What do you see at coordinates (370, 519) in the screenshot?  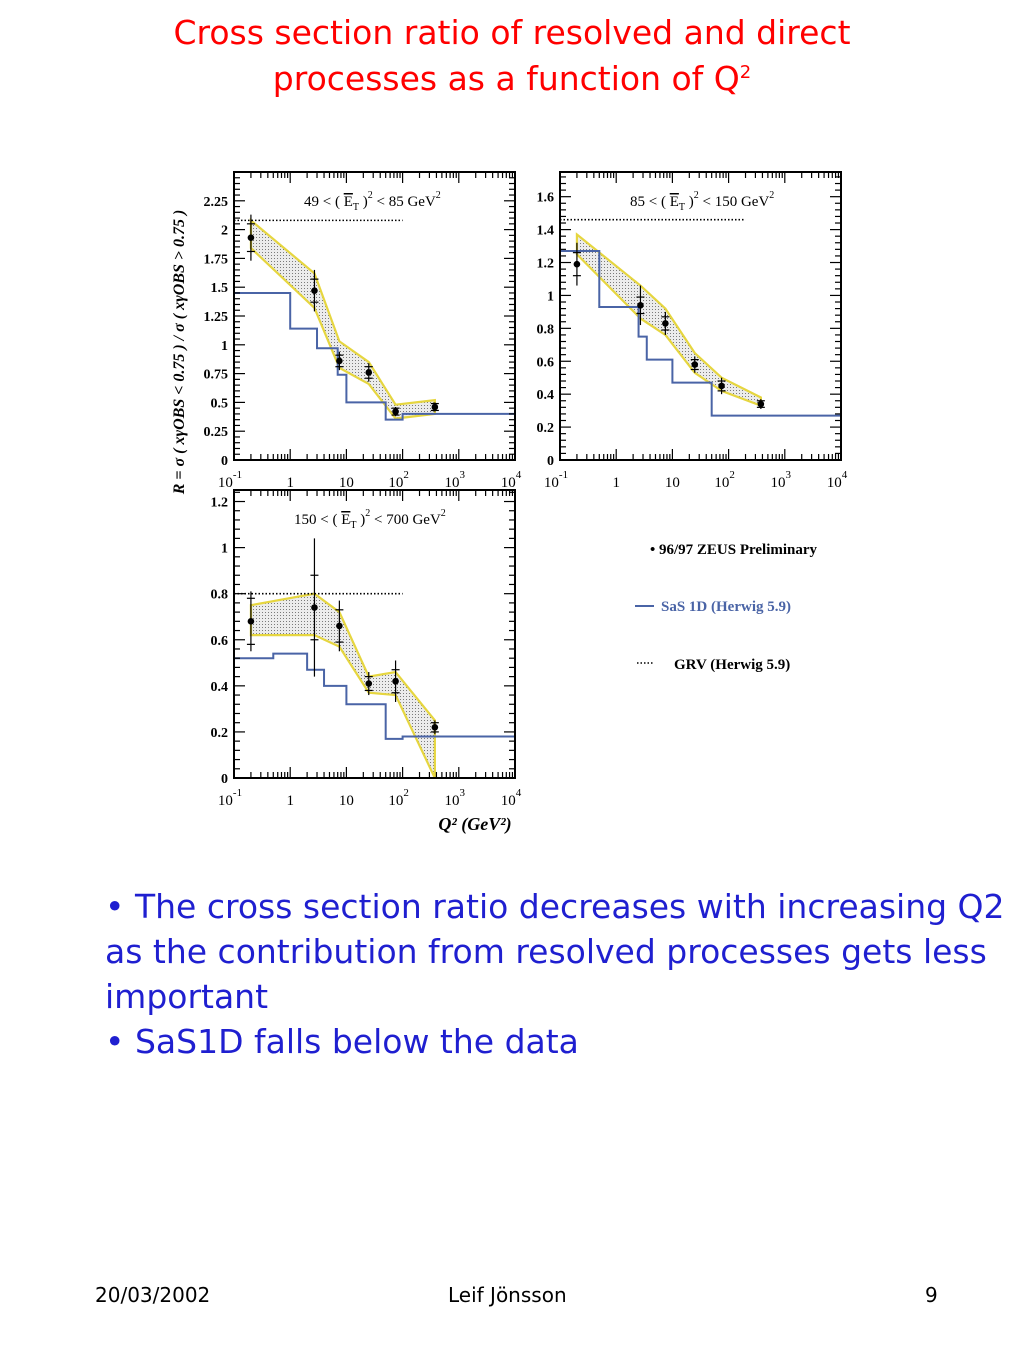 I see `panel-title: 150 < ( ET )2 < 700 GeV2` at bounding box center [370, 519].